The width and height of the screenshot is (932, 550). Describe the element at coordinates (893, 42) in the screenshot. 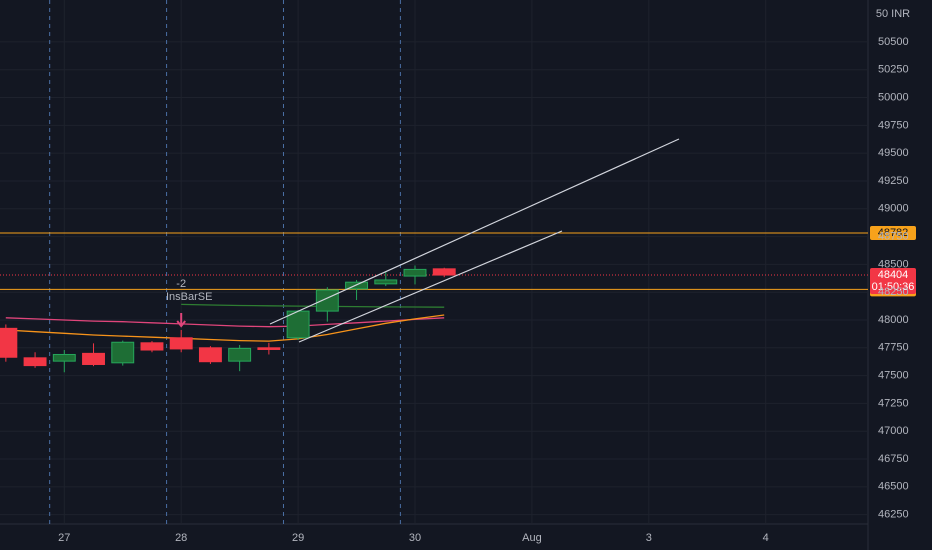

I see `y-tick-label: 50500` at that location.